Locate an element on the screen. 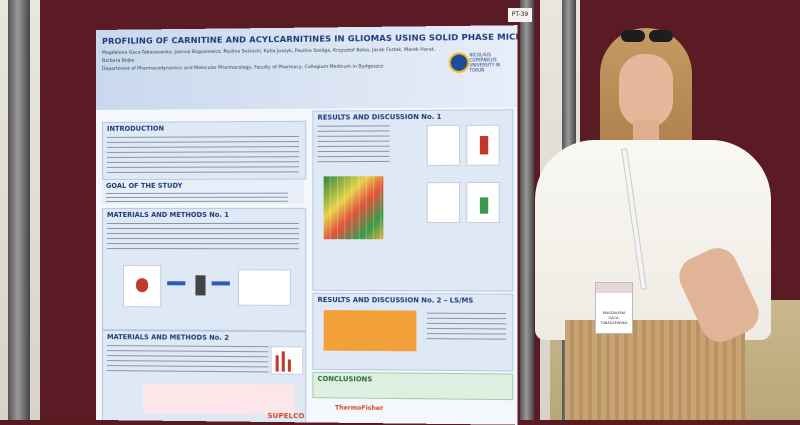 The width and height of the screenshot is (800, 425). methods-1-heading: MATERIALS AND METHODS No. 1 is located at coordinates (168, 215).